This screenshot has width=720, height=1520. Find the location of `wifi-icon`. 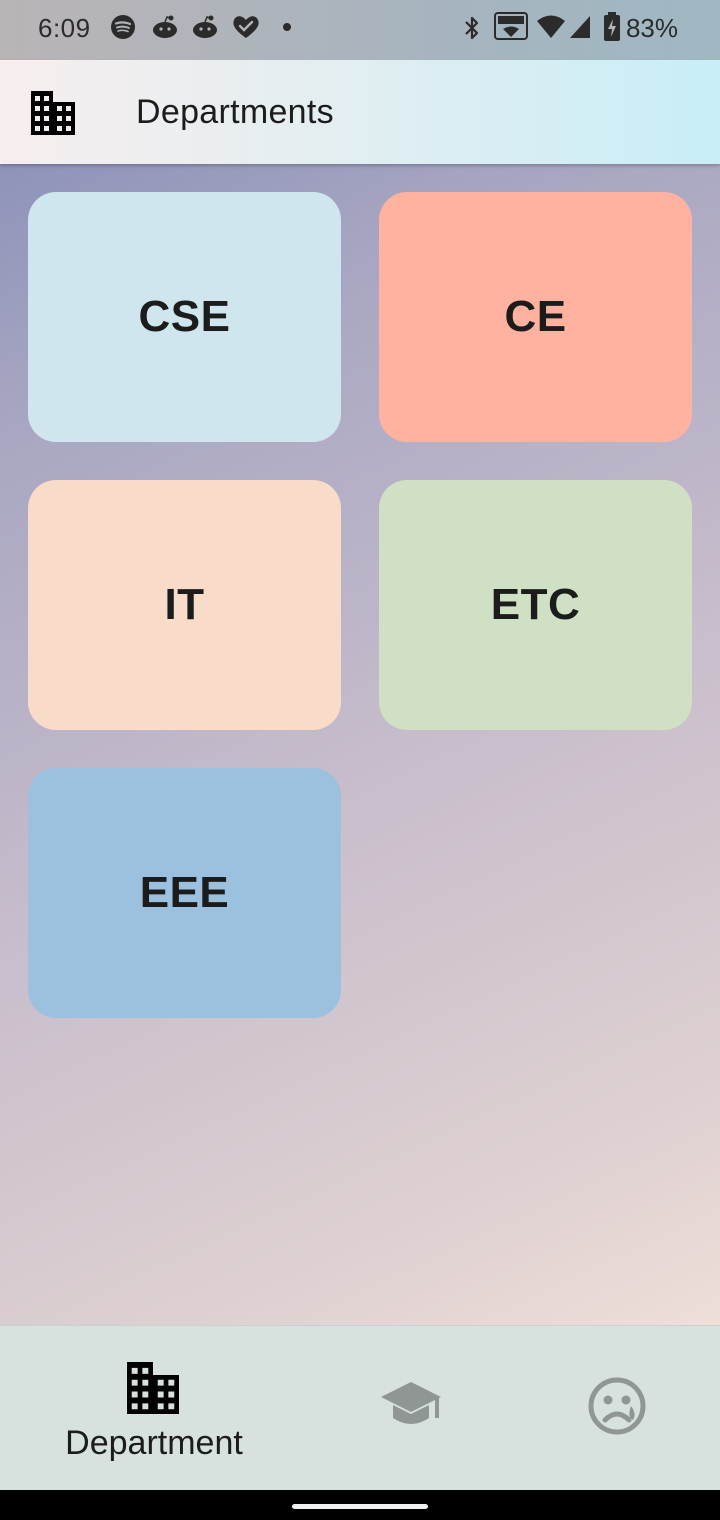

wifi-icon is located at coordinates (551, 26).